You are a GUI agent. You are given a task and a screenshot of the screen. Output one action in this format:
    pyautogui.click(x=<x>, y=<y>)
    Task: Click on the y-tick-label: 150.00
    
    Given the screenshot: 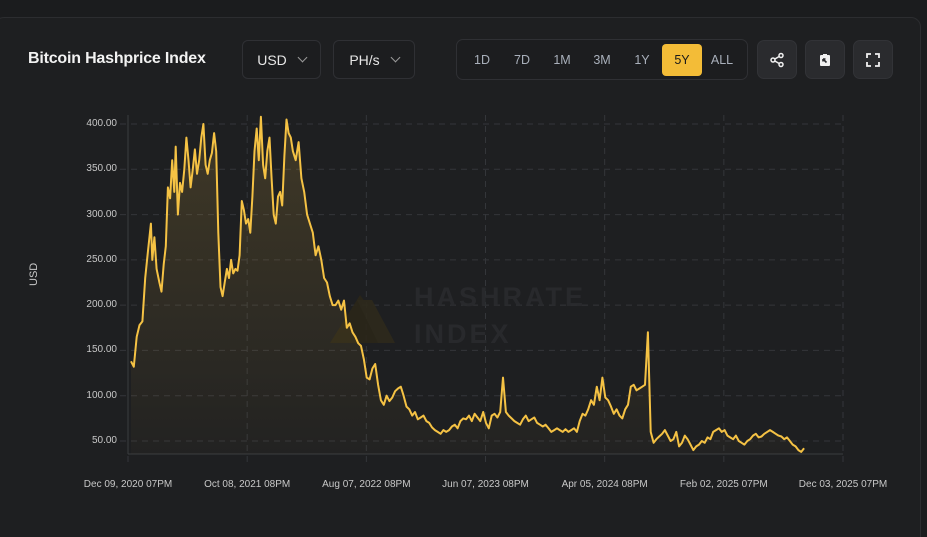 What is the action you would take?
    pyautogui.click(x=101, y=350)
    